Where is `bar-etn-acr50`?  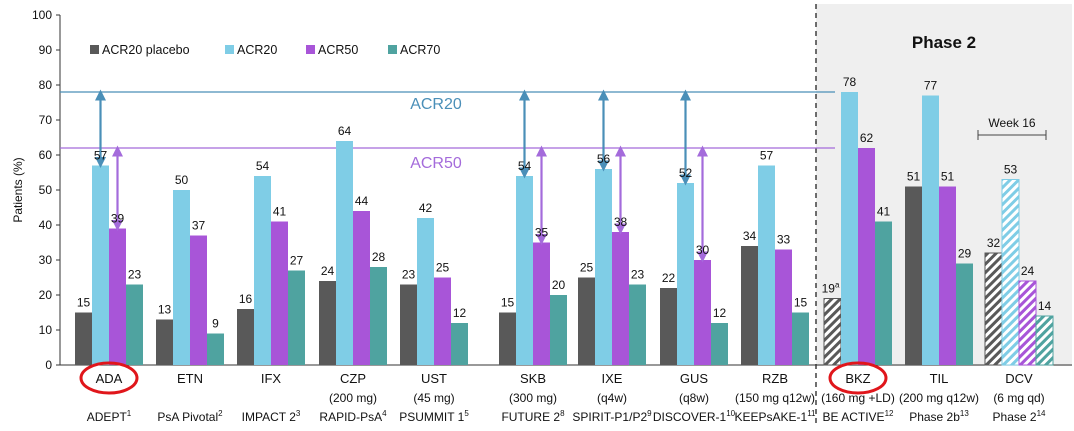 bar-etn-acr50 is located at coordinates (198, 300).